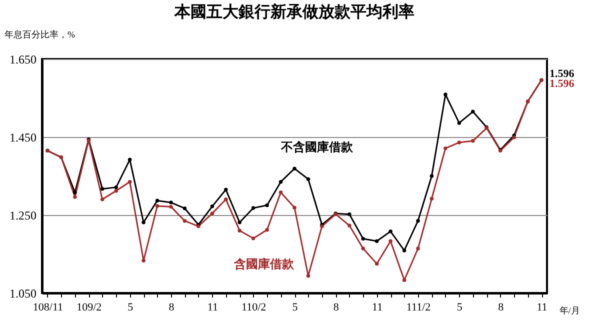 Image resolution: width=600 pixels, height=325 pixels. I want to click on y-axis-title: 年息百分比率，%, so click(40, 35).